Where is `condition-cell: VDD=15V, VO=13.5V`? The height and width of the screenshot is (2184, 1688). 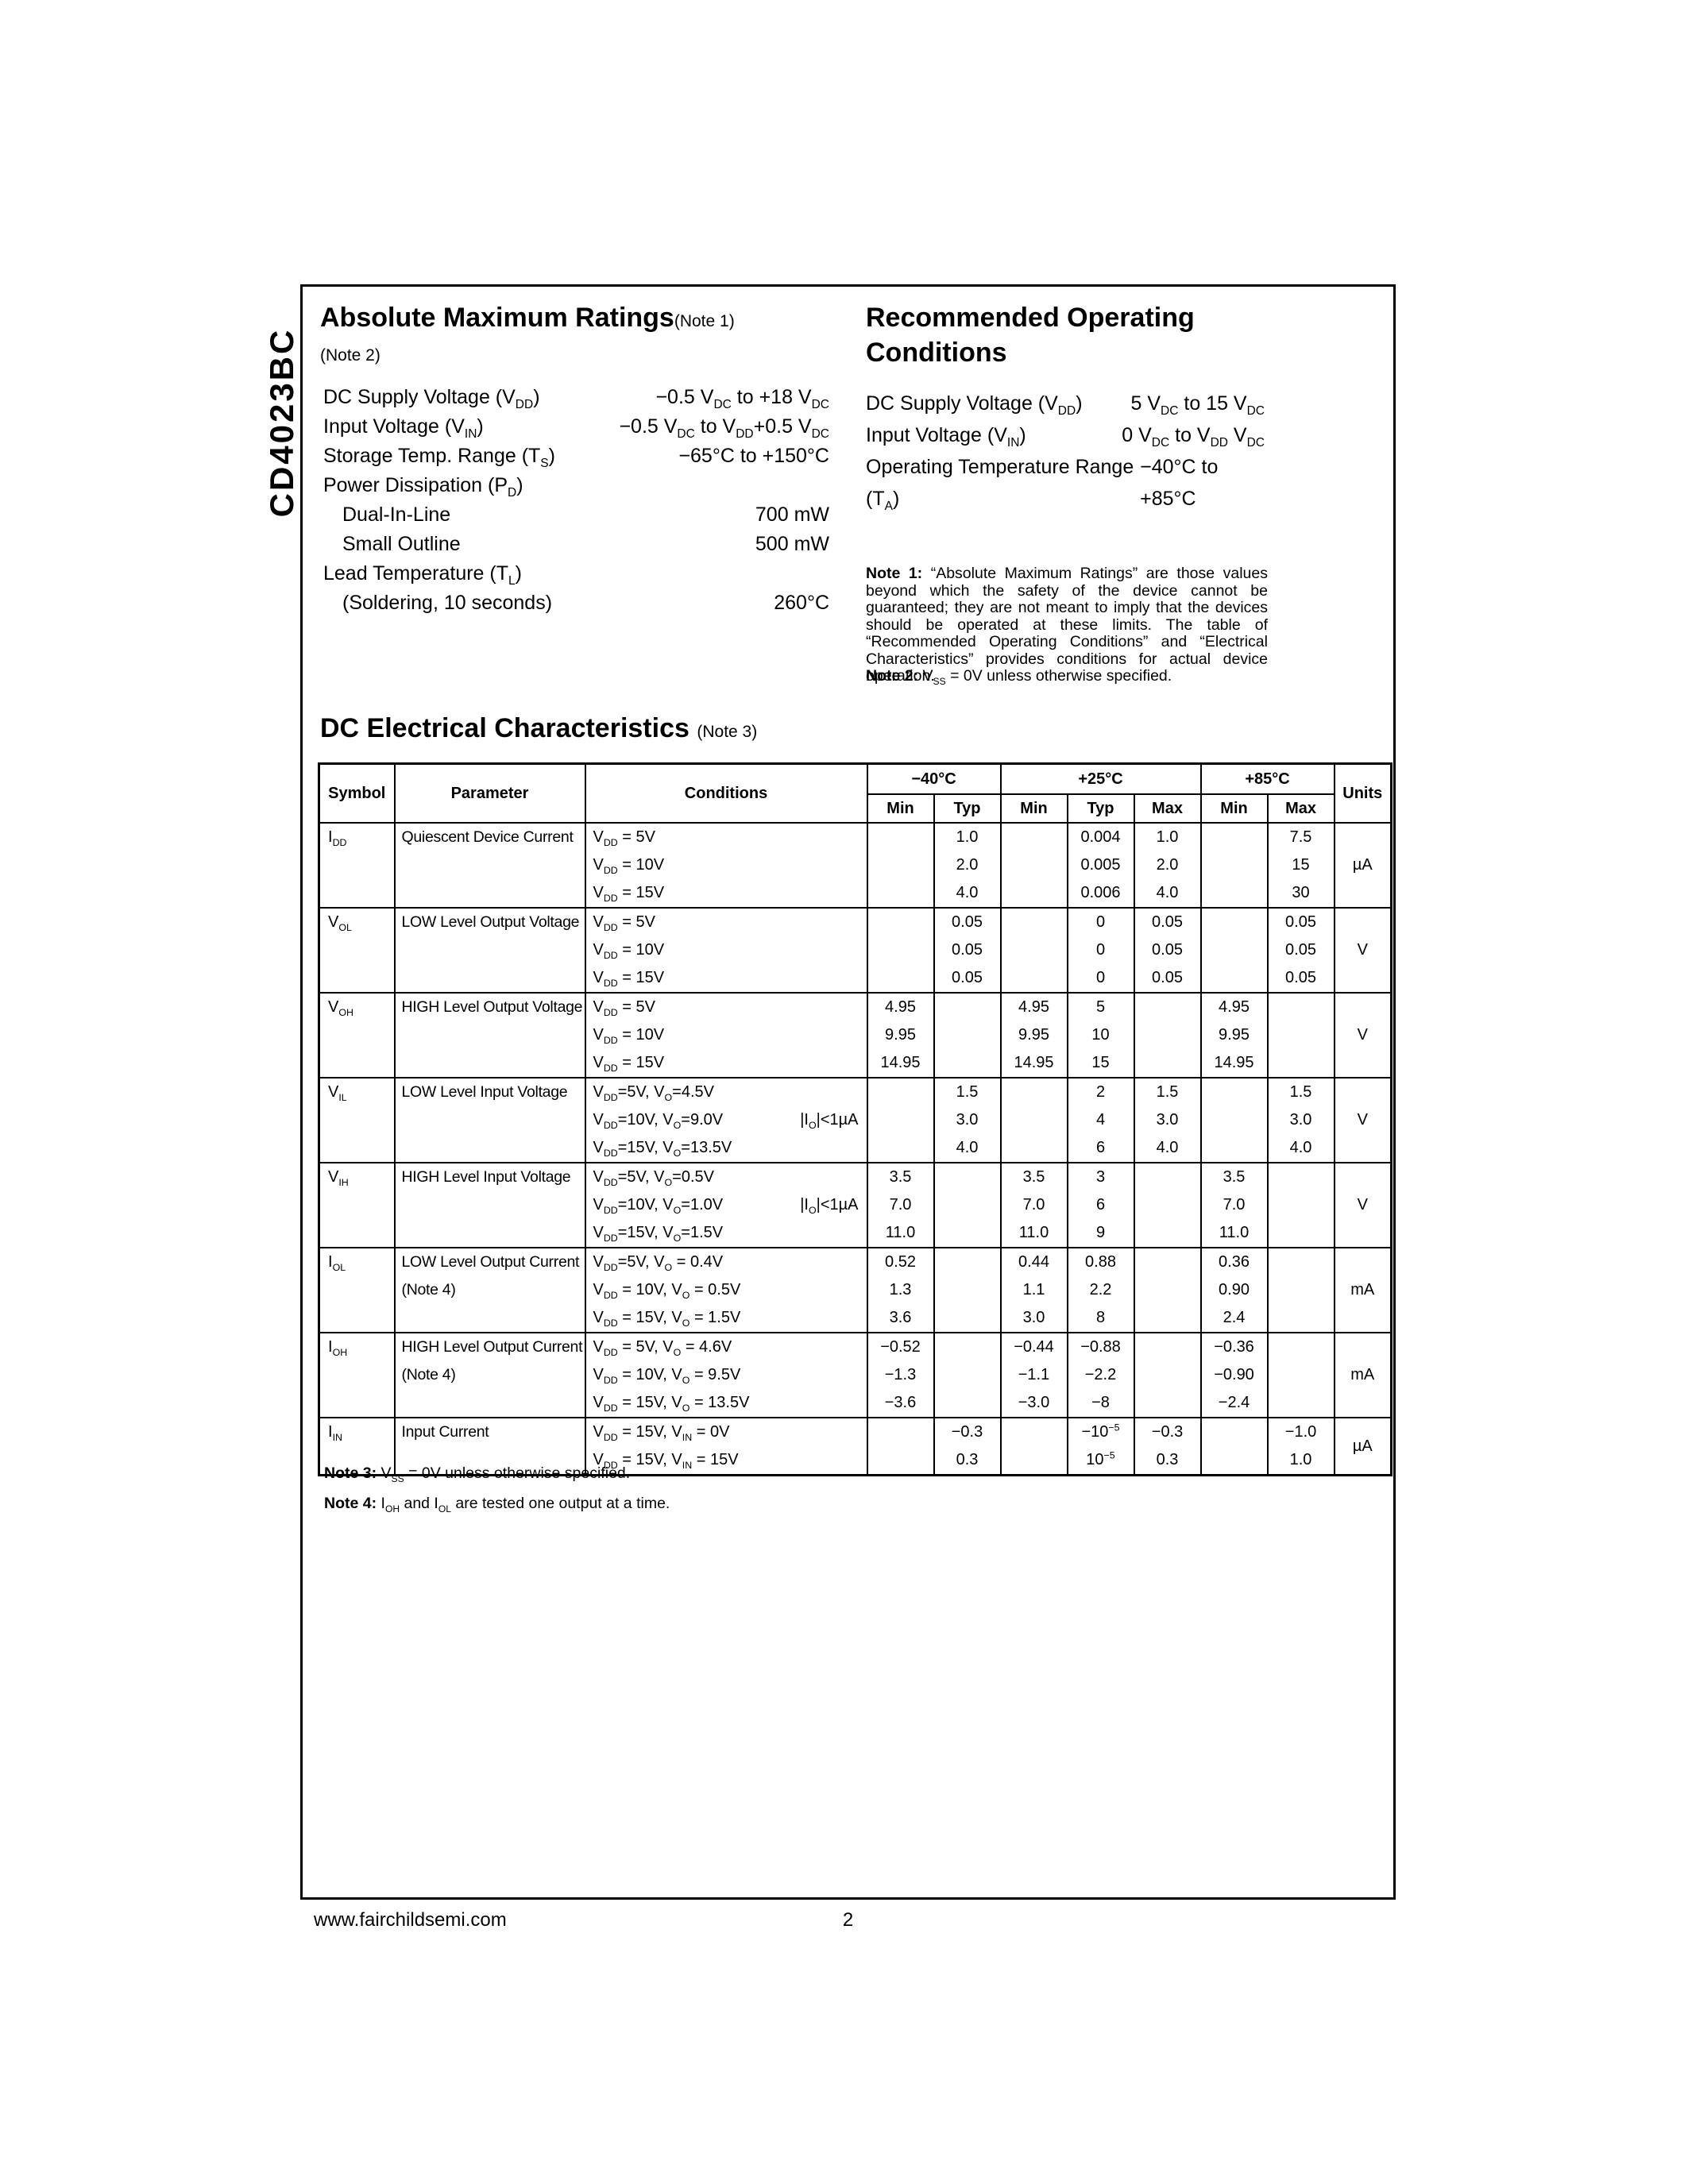 condition-cell: VDD=15V, VO=13.5V is located at coordinates (726, 1148).